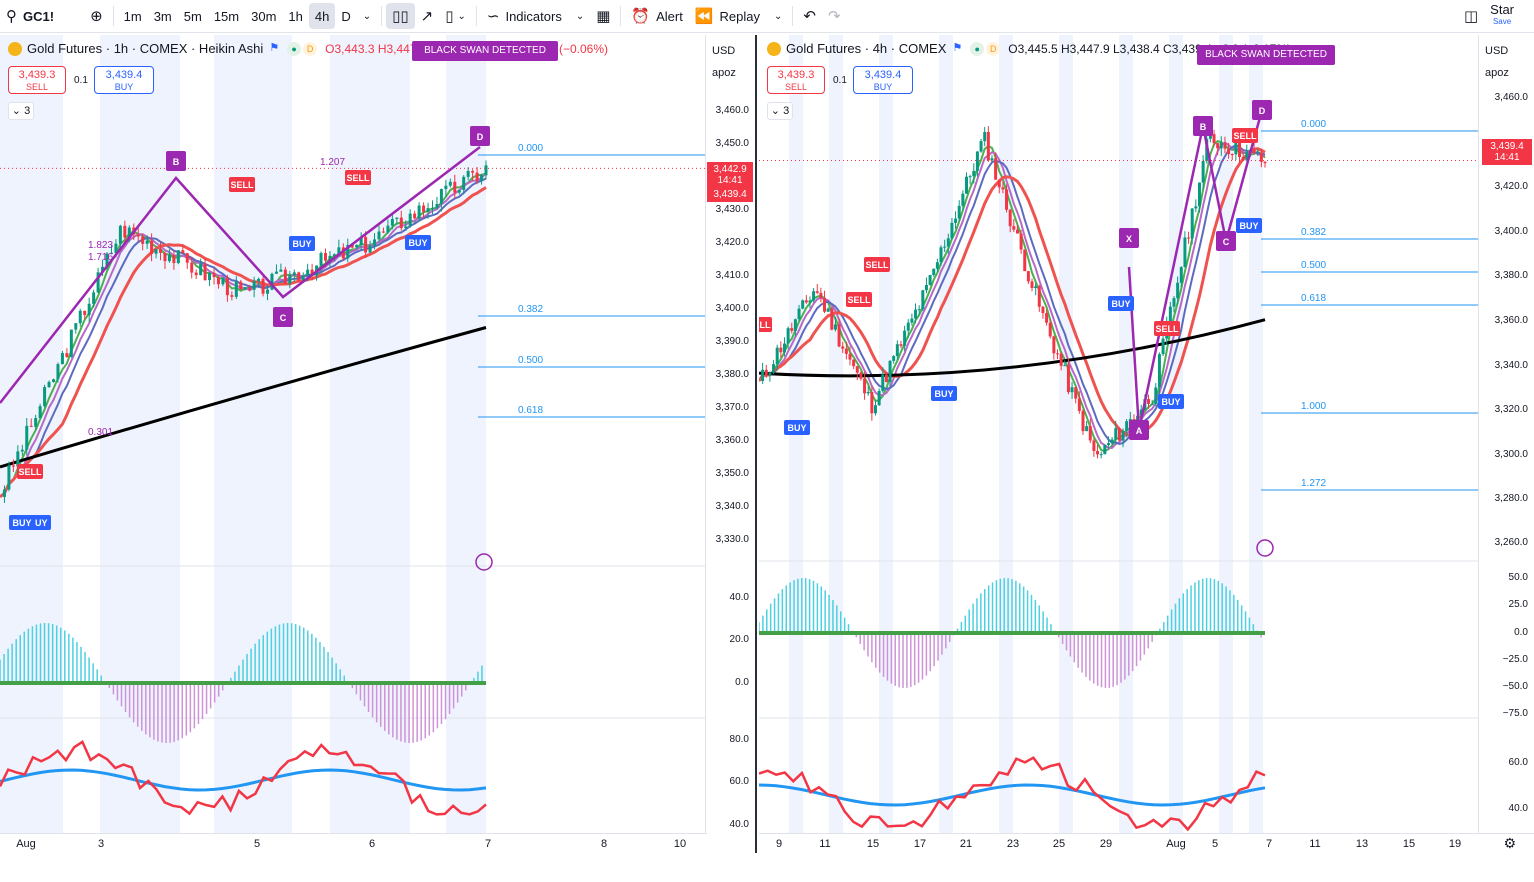  I want to click on right-time-axis: 9 11 15 17 21 23 25 29 Aug 5 7 11 13 15 19 ⚙, so click(1146, 843).